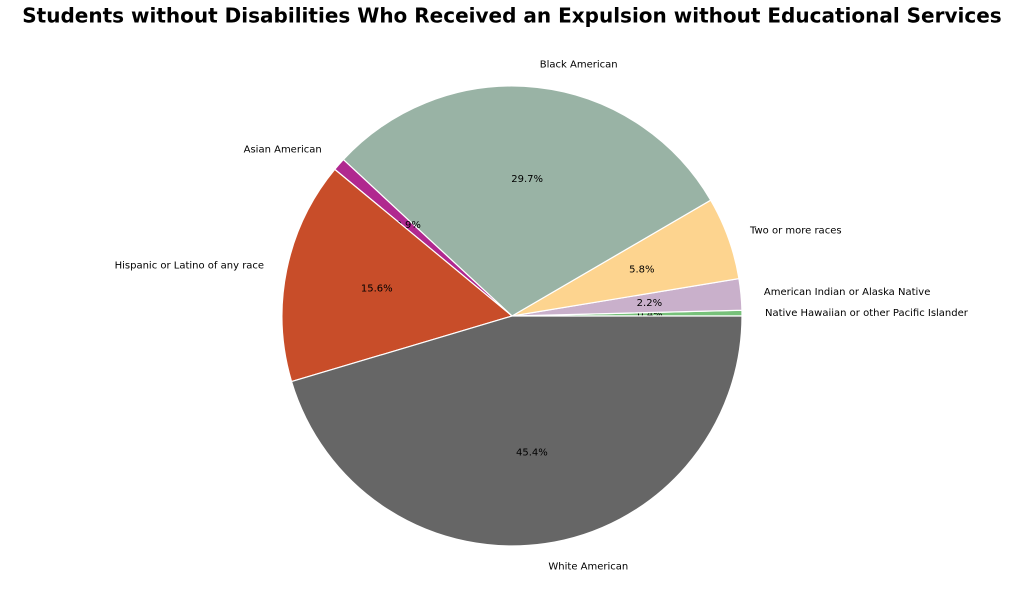  I want to click on slice-label: Black American, so click(579, 65).